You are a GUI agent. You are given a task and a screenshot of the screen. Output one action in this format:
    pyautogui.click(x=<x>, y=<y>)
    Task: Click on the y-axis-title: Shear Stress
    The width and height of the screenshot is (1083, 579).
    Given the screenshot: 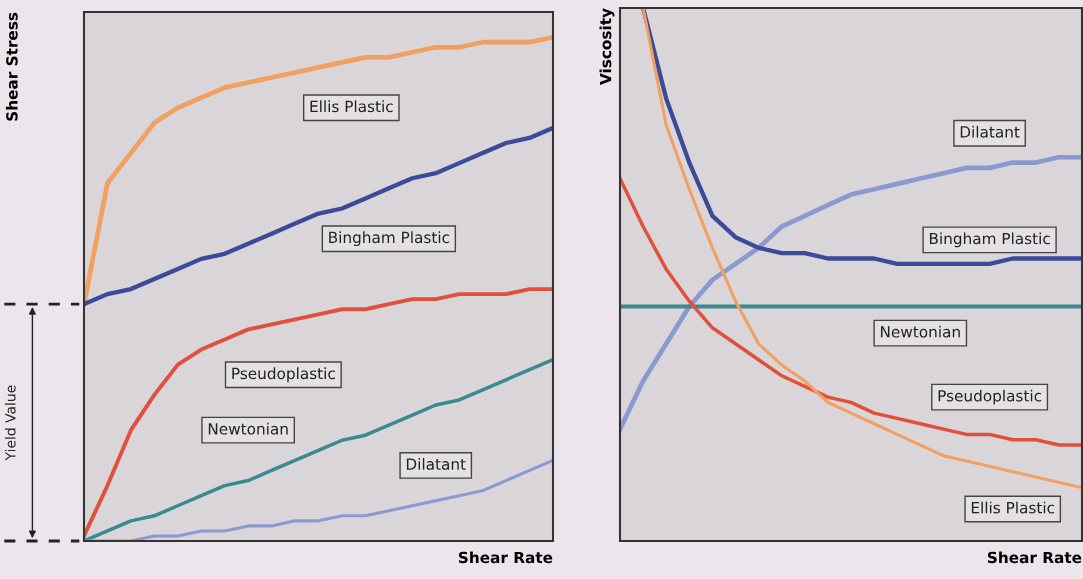 What is the action you would take?
    pyautogui.click(x=11, y=66)
    